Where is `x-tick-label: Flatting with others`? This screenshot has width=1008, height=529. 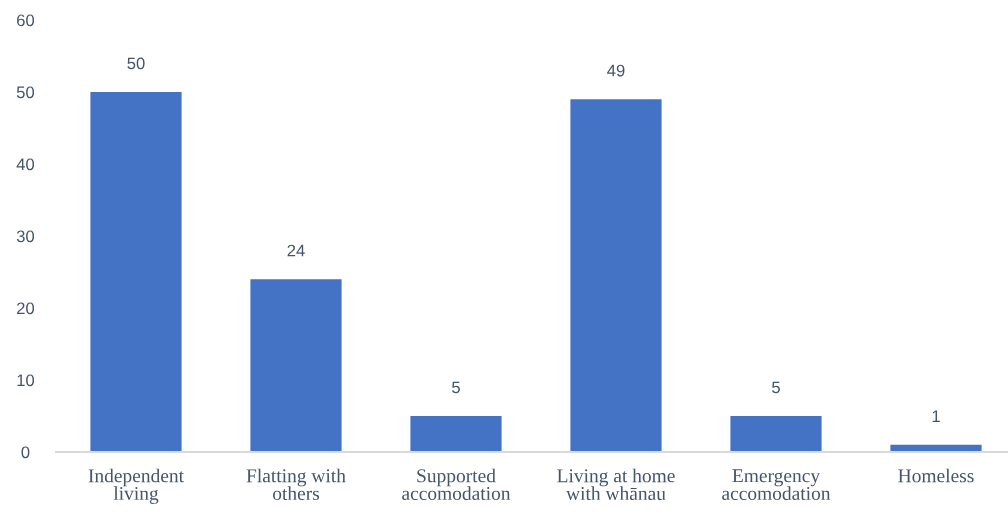 x-tick-label: Flatting with others is located at coordinates (296, 484).